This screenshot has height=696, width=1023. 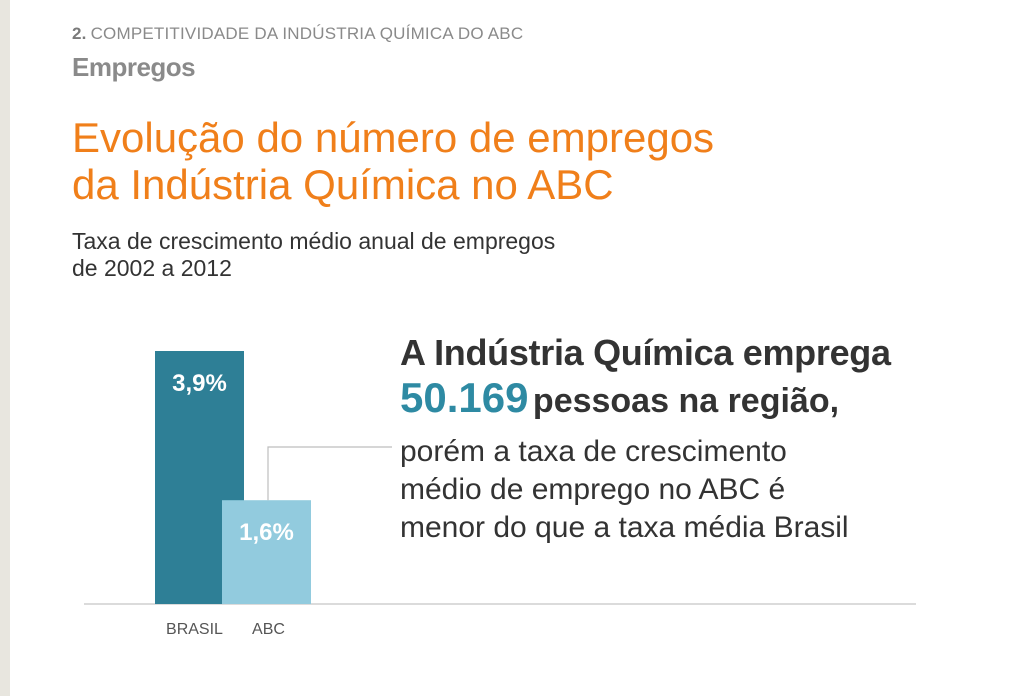 I want to click on section-title: Empregos, so click(x=134, y=67).